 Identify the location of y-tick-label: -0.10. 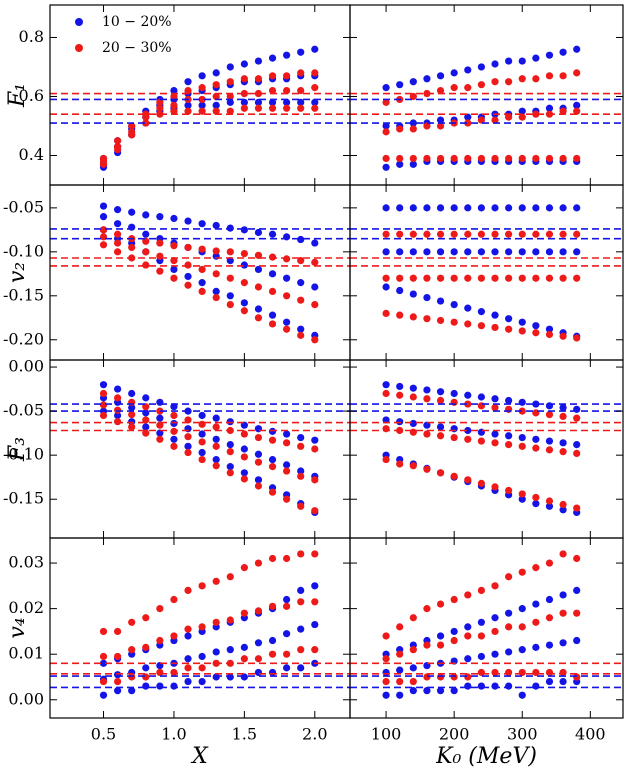
(23, 454).